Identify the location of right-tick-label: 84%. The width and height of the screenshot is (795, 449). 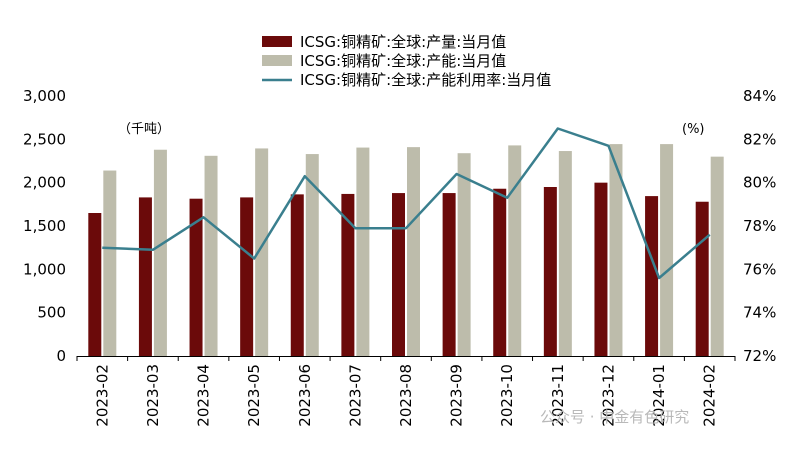
(759, 96).